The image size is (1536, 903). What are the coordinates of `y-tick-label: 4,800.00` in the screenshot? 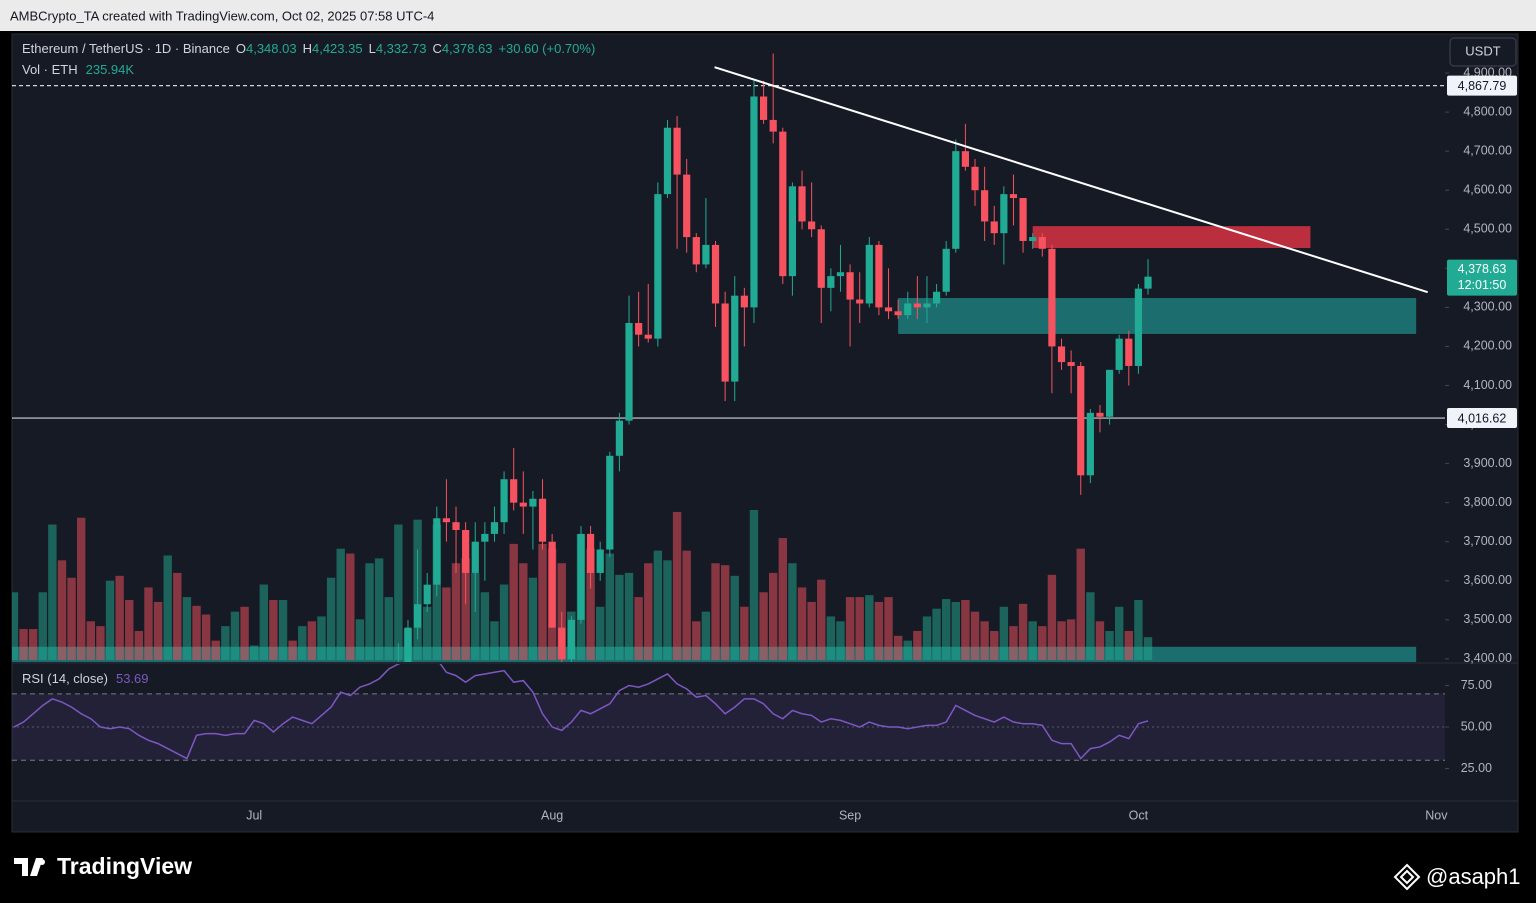 It's located at (1487, 111).